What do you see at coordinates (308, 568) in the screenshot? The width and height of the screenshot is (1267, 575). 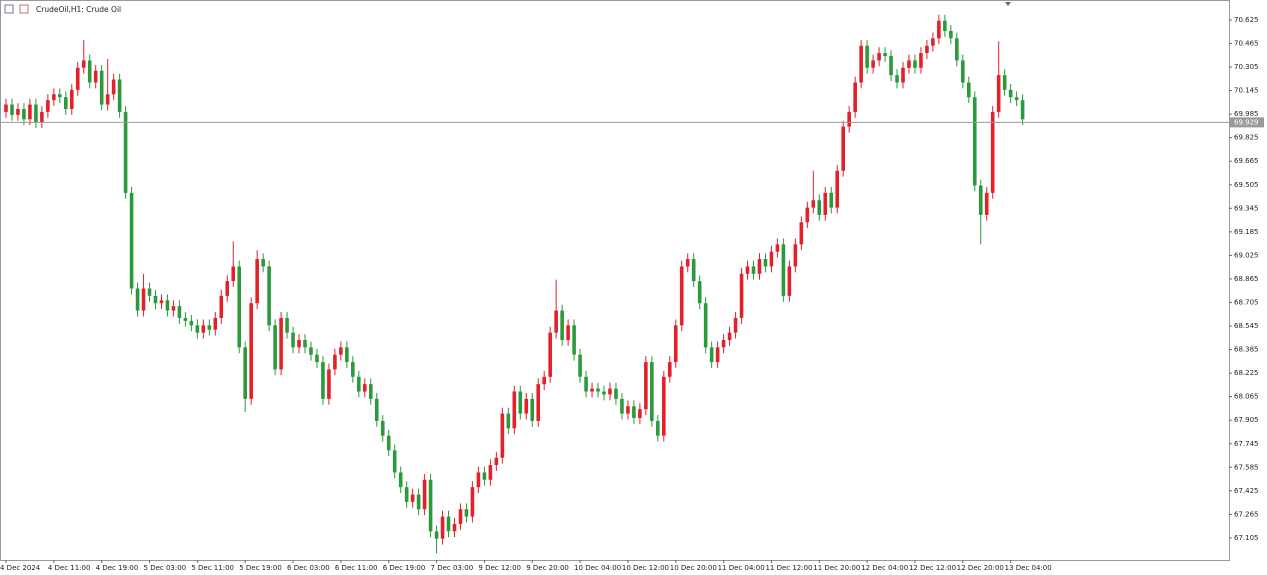 I see `x-tick-label: 6 Dec 03:00` at bounding box center [308, 568].